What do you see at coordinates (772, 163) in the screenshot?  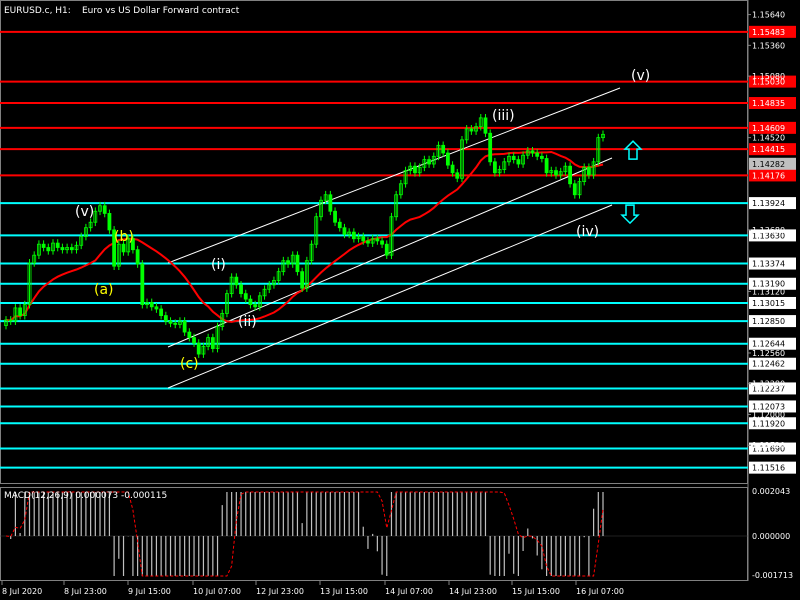 I see `current-price-tag` at bounding box center [772, 163].